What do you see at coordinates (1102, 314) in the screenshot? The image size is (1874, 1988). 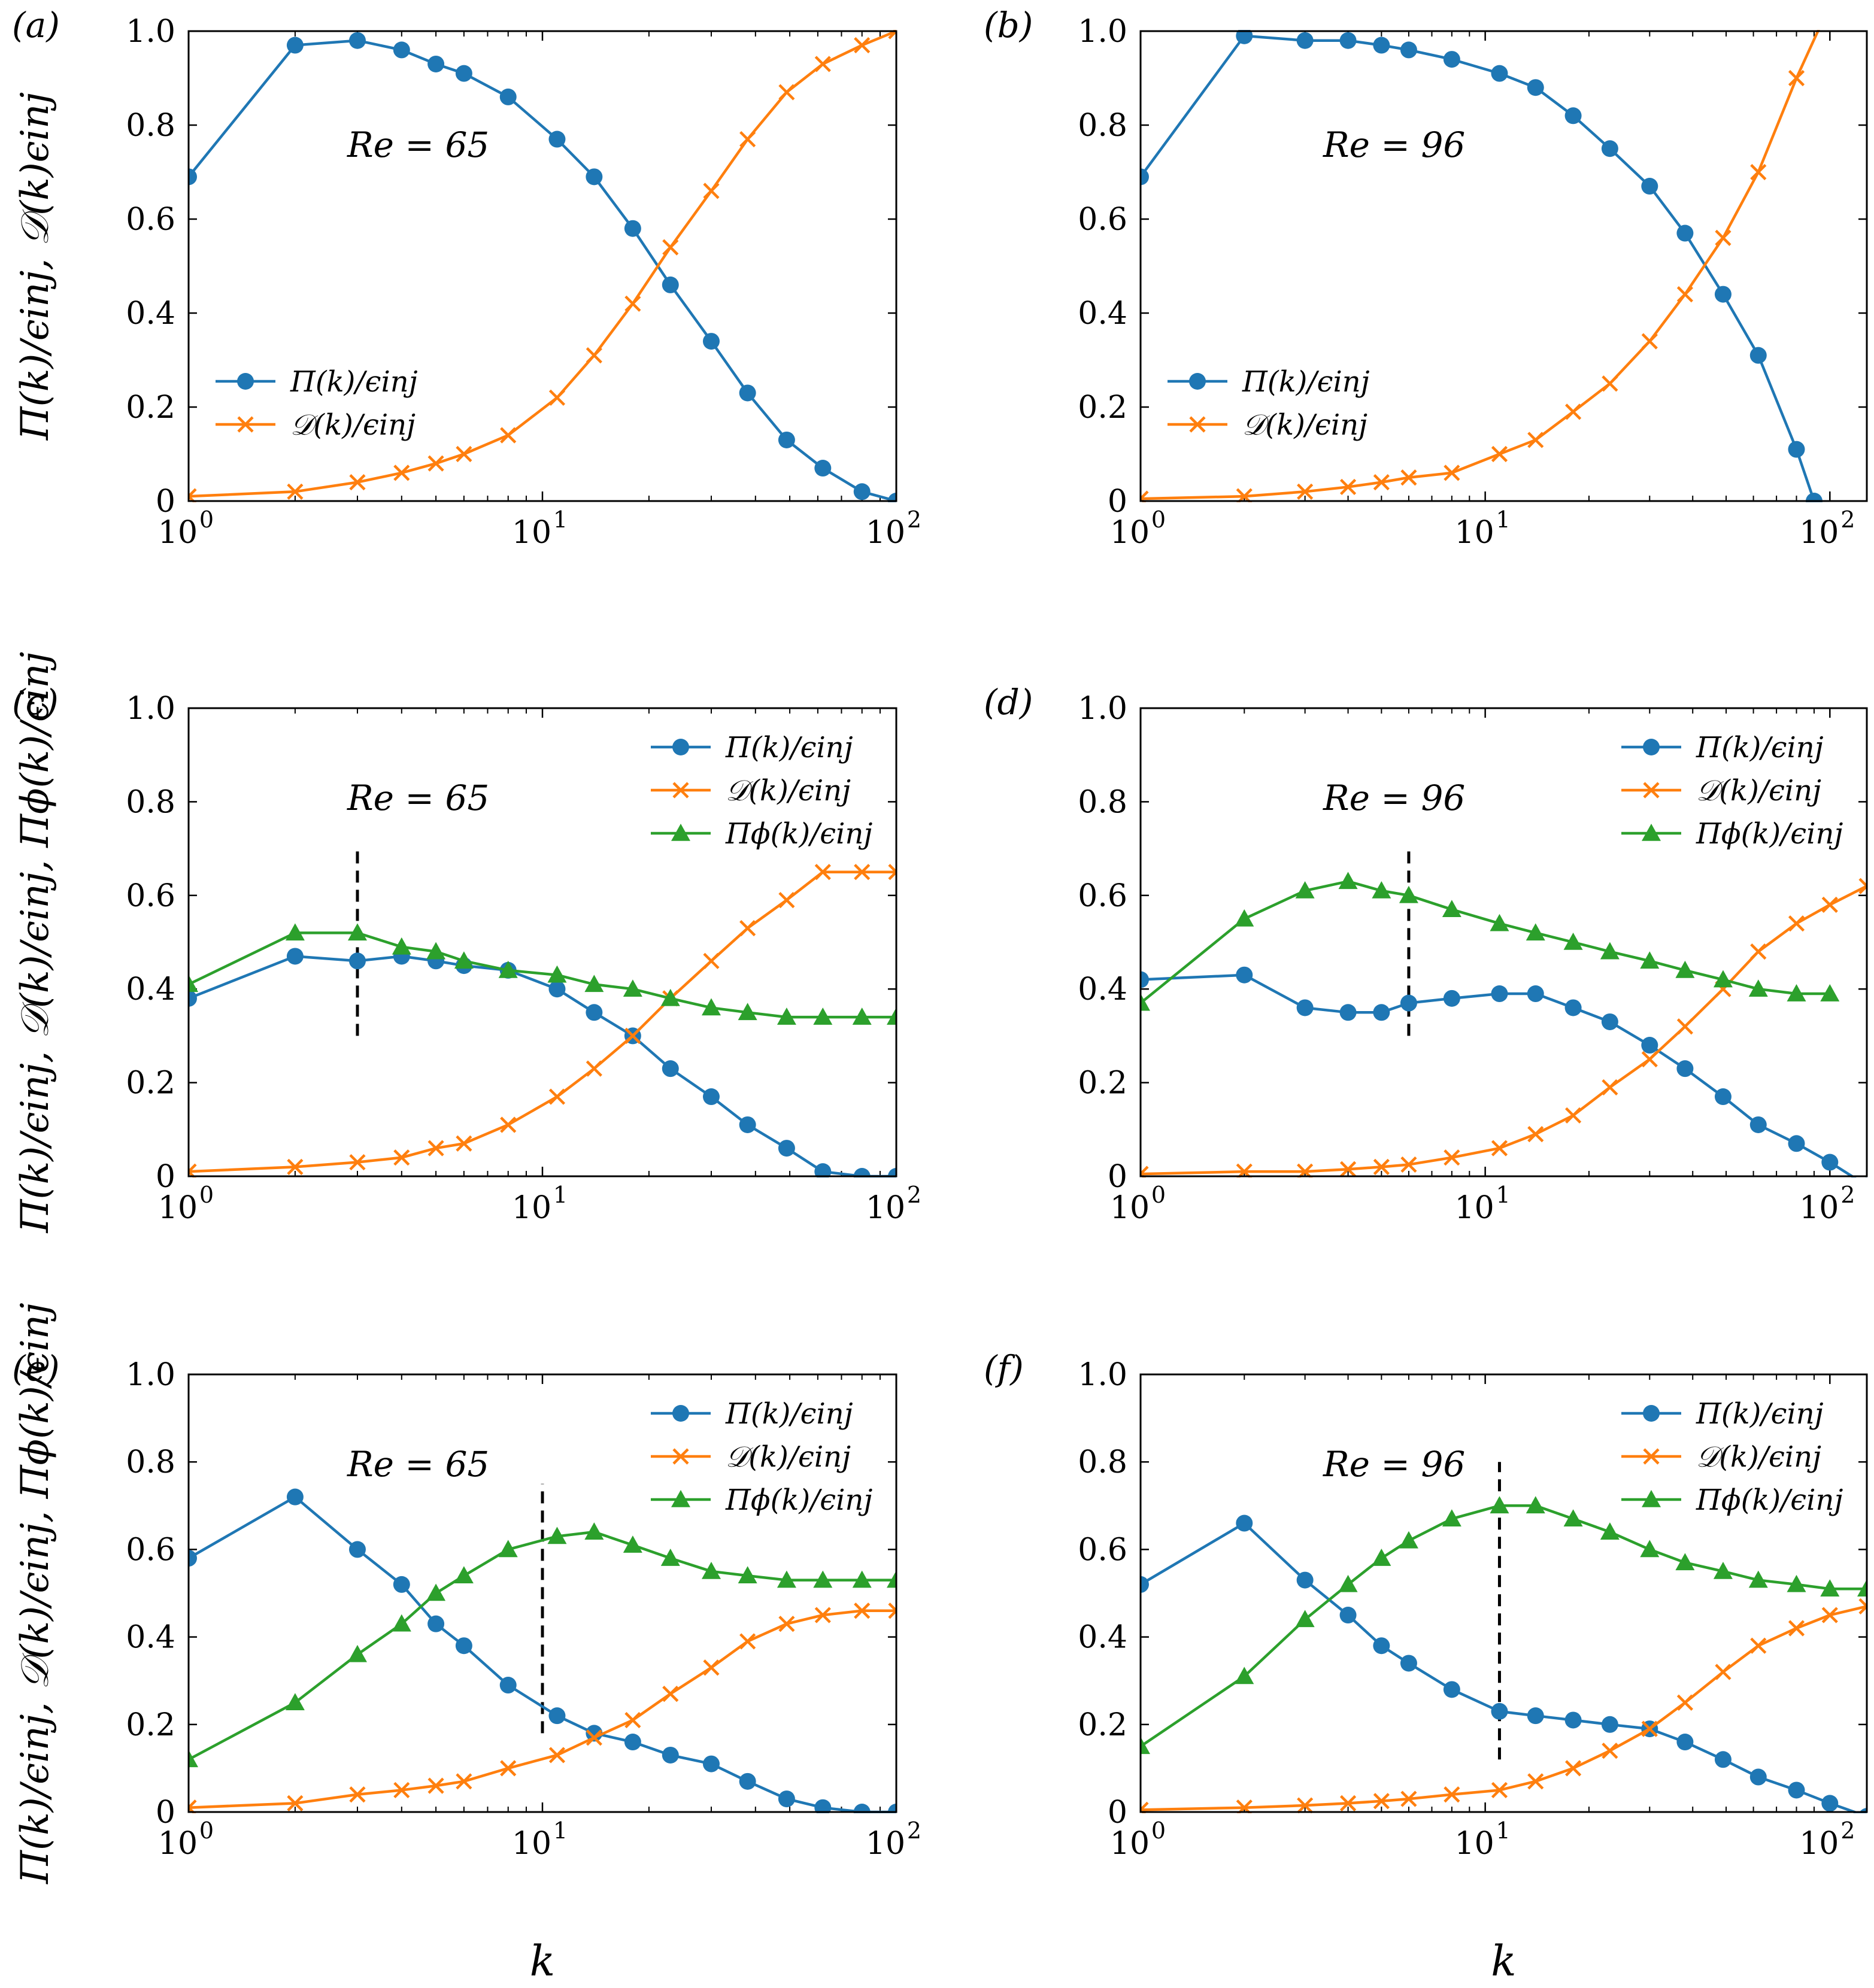 I see `y-tick-label: 0.4` at bounding box center [1102, 314].